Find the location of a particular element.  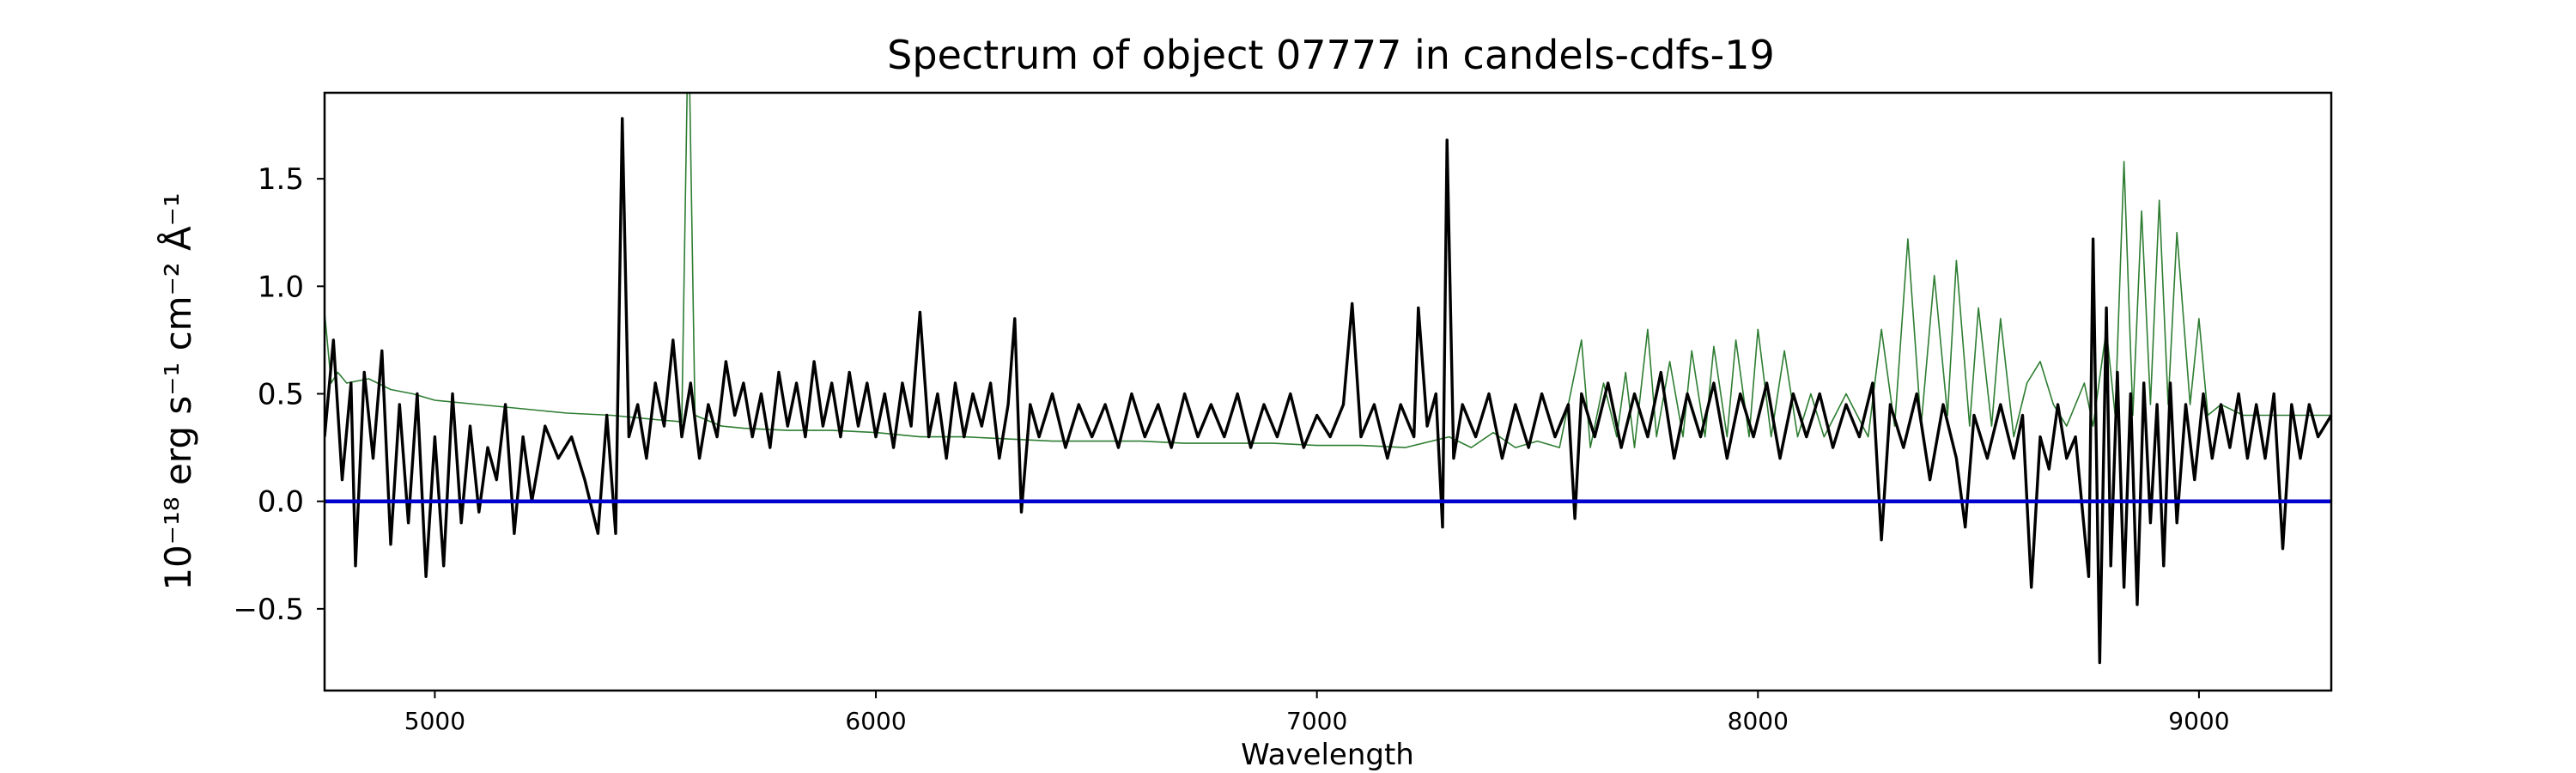

x-tick-label: 5000 is located at coordinates (434, 721).